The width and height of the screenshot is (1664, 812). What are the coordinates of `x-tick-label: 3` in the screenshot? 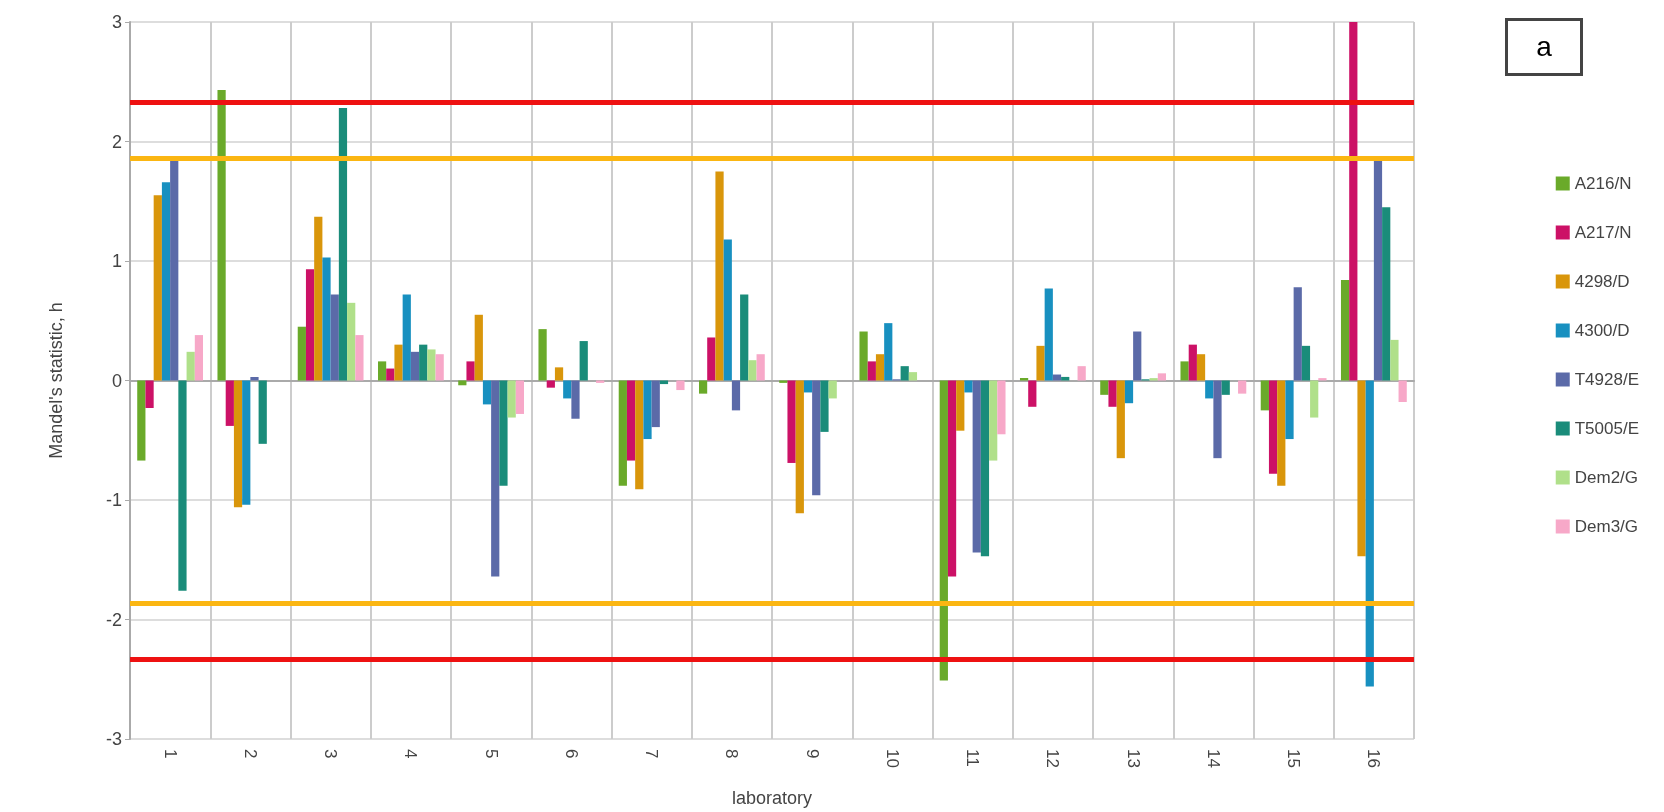 It's located at (331, 754).